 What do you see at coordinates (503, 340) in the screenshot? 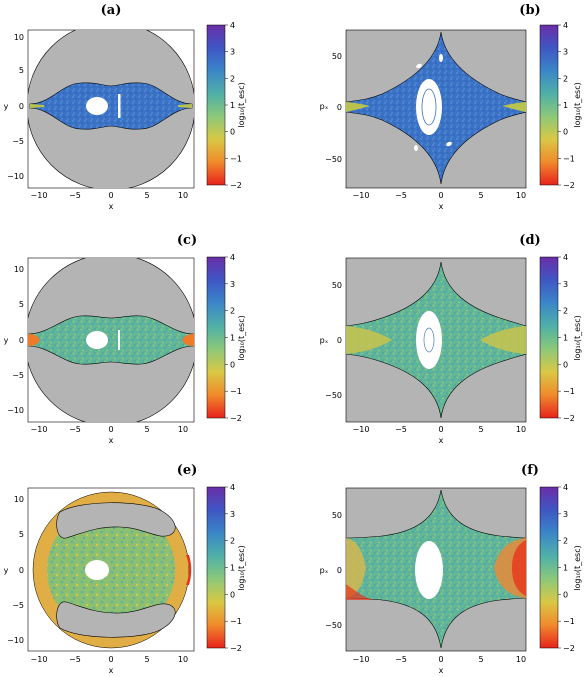
I see `escape-lobe-right` at bounding box center [503, 340].